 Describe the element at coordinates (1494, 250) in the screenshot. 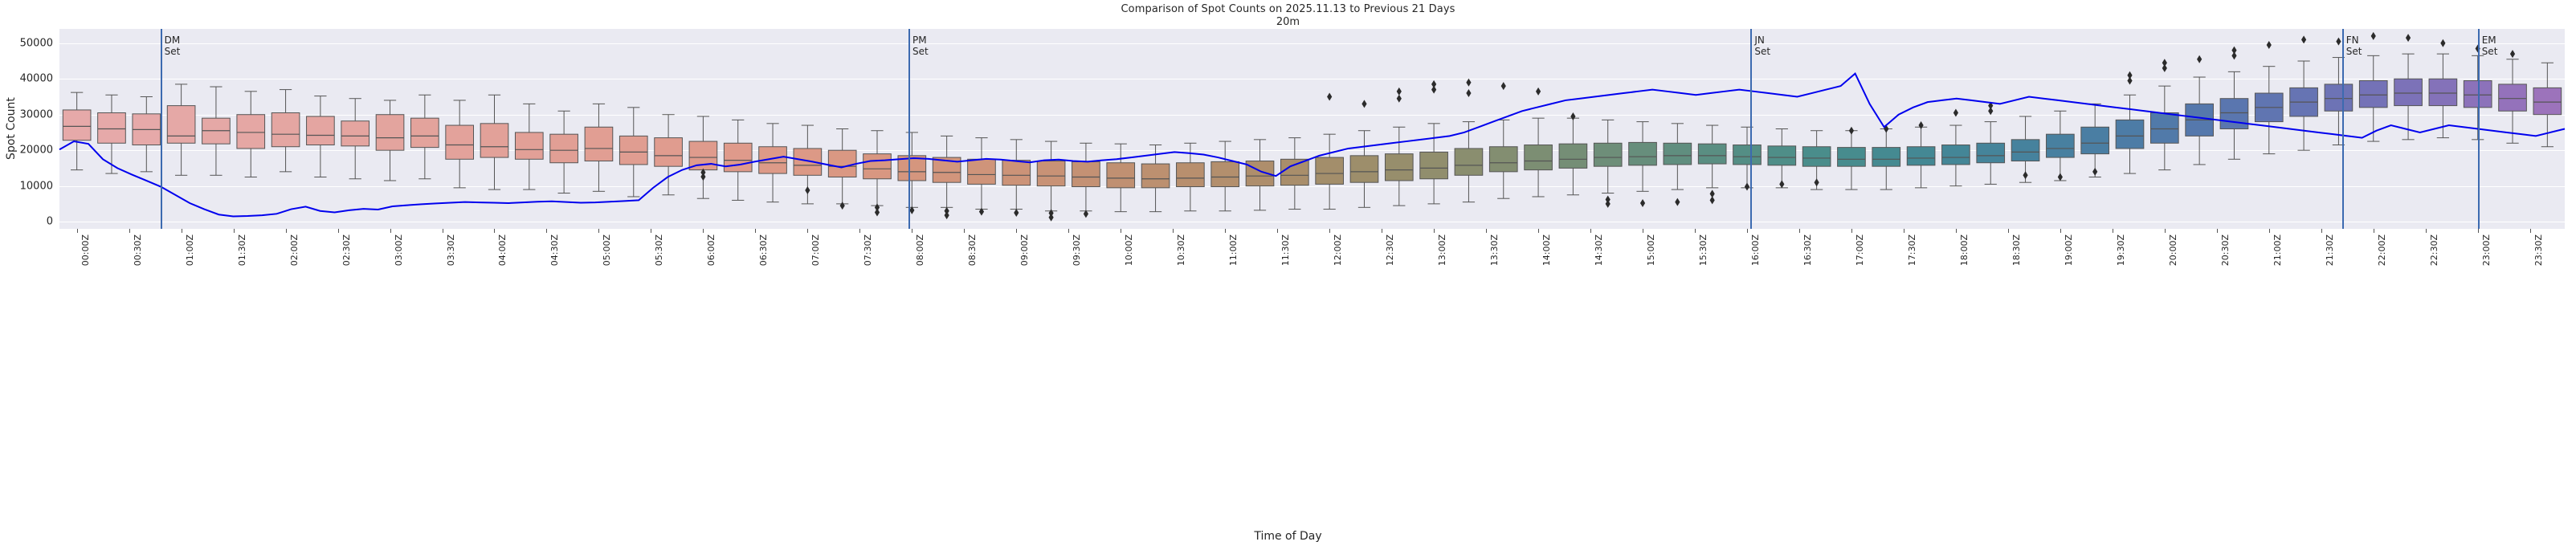

I see `x-axis-tick-label: 13:30Z` at that location.